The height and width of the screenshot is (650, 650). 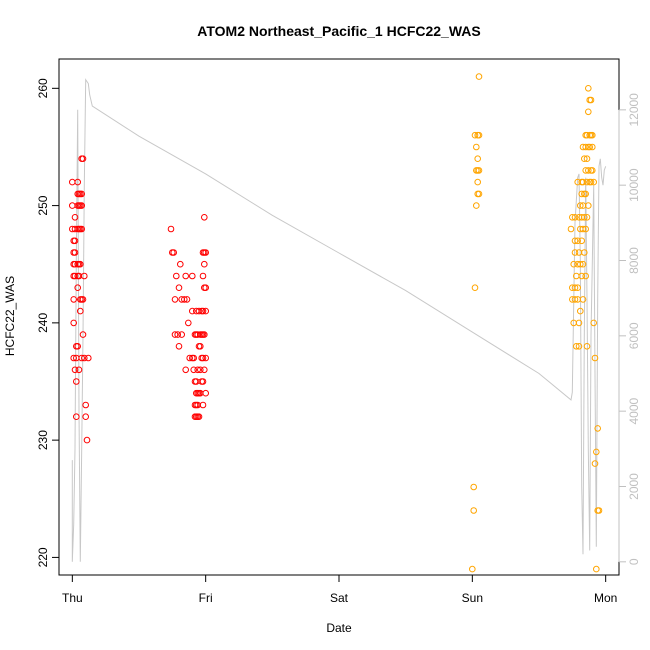 I want to click on x-tick-label-Mon: Mon, so click(x=605, y=598).